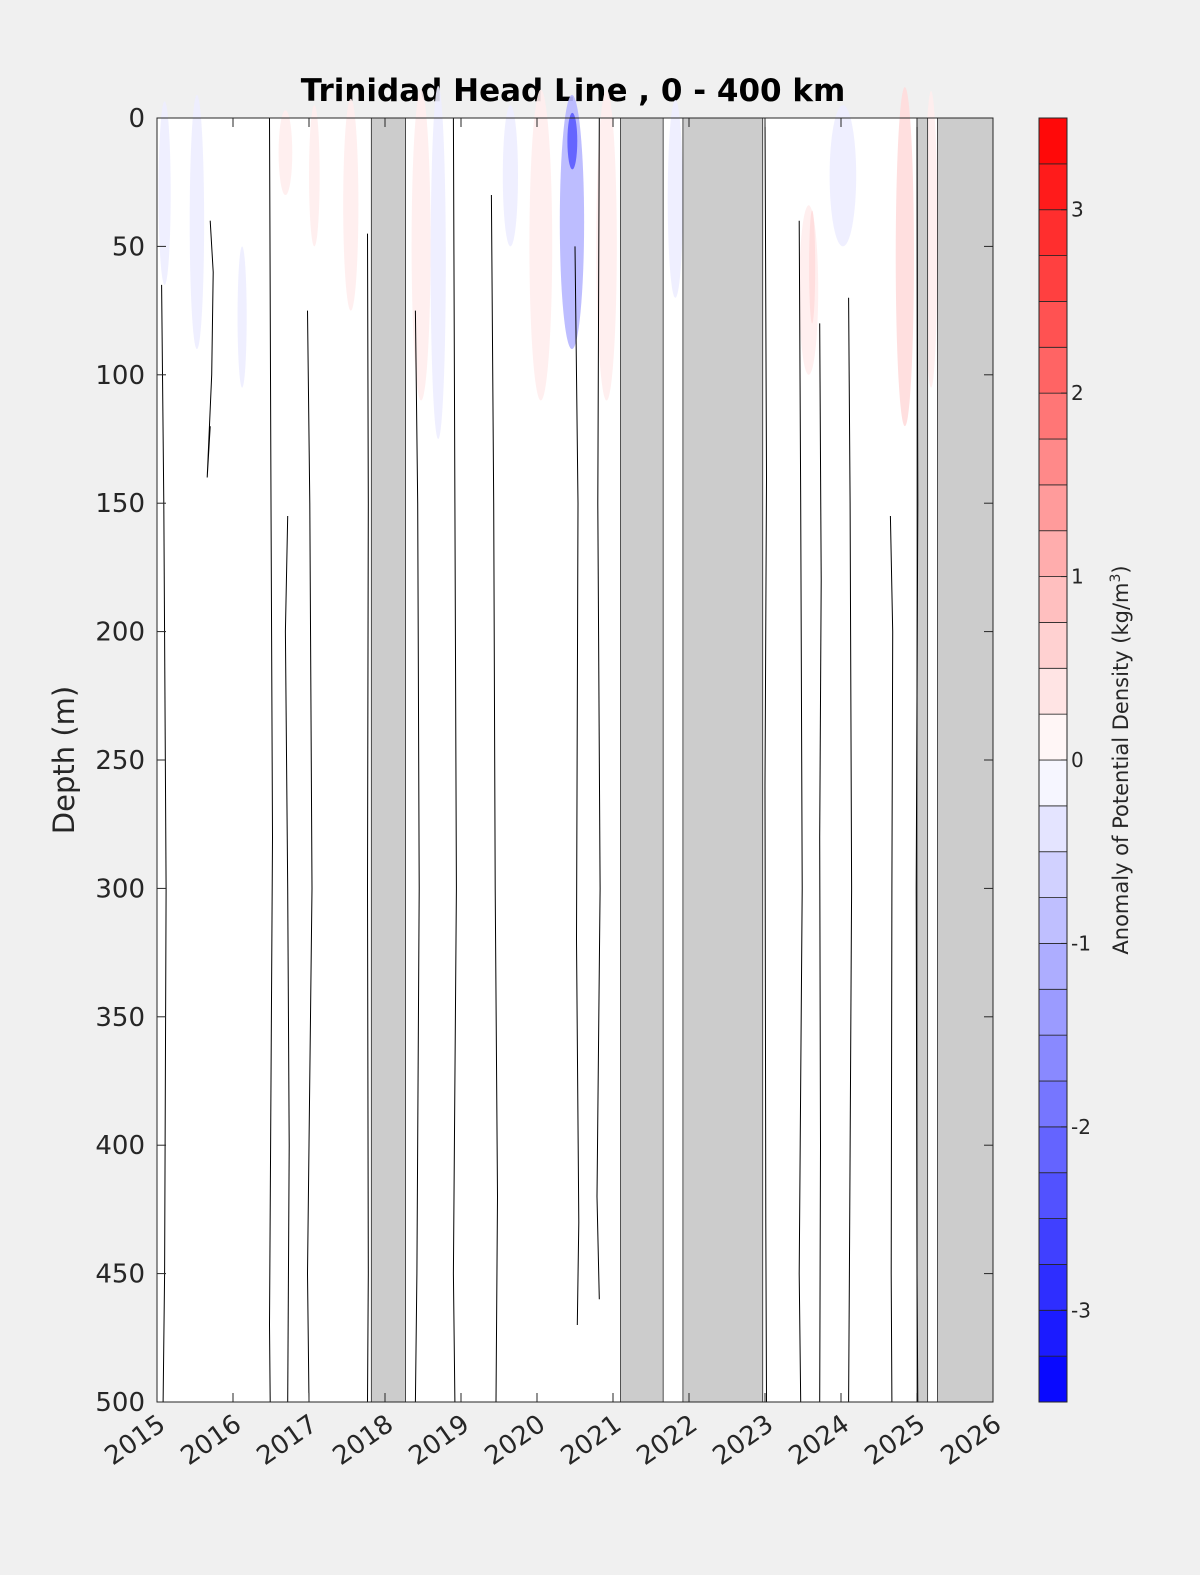  Describe the element at coordinates (120, 1146) in the screenshot. I see `y-tick-label: 400` at that location.